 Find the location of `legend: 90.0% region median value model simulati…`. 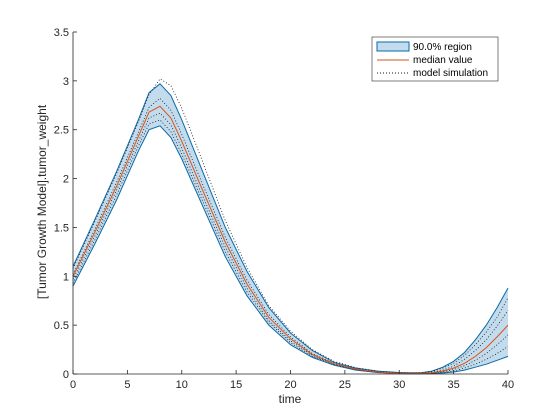

legend: 90.0% region median value model simulati… is located at coordinates (435, 59).